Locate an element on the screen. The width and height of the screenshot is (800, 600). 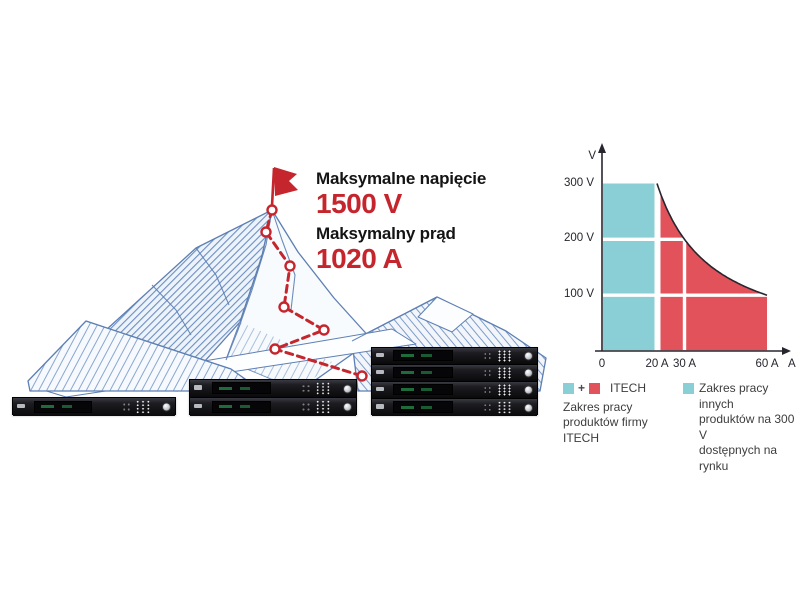
legend-itech-title: ITECH is located at coordinates (628, 388).